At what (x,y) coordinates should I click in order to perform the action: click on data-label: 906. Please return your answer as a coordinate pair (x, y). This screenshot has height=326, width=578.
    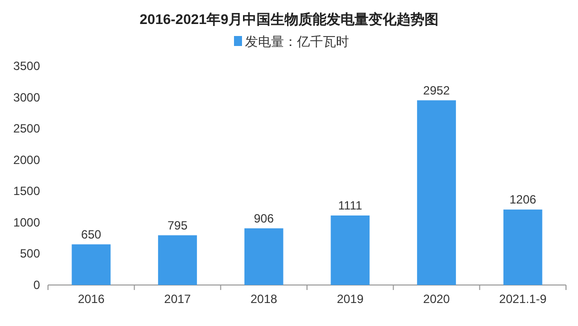
    Looking at the image, I should click on (264, 218).